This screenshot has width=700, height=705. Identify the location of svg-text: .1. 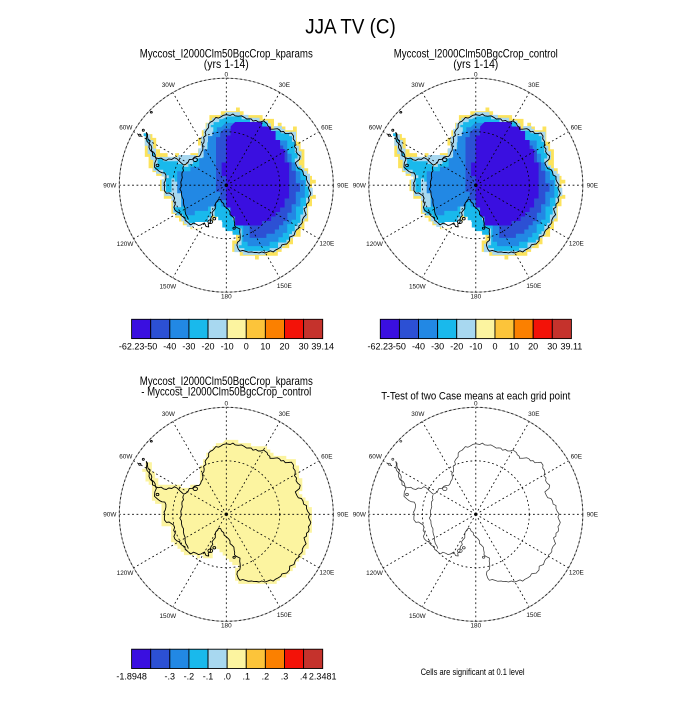
(247, 676).